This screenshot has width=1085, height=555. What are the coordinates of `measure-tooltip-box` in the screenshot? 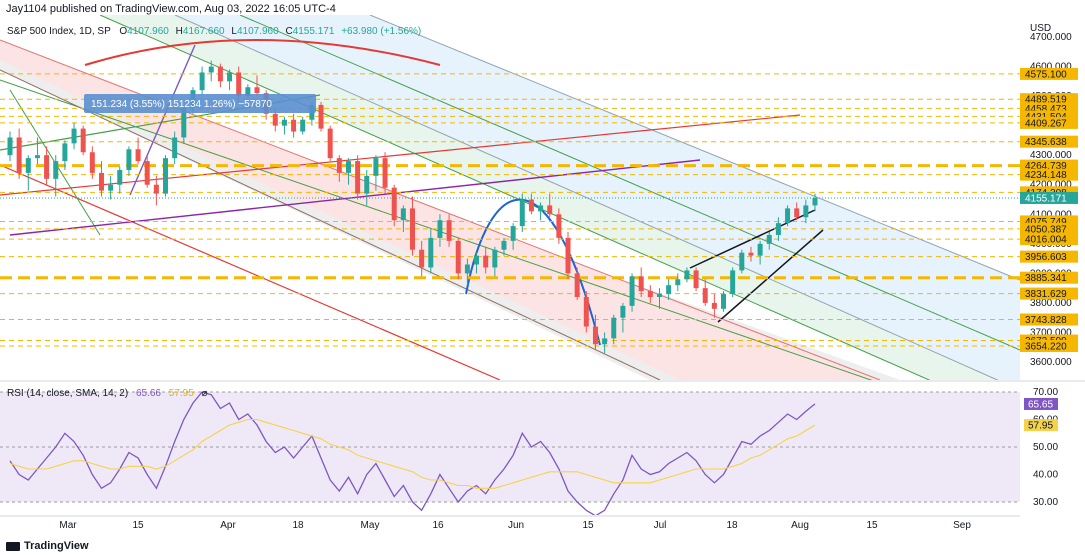 It's located at (200, 103).